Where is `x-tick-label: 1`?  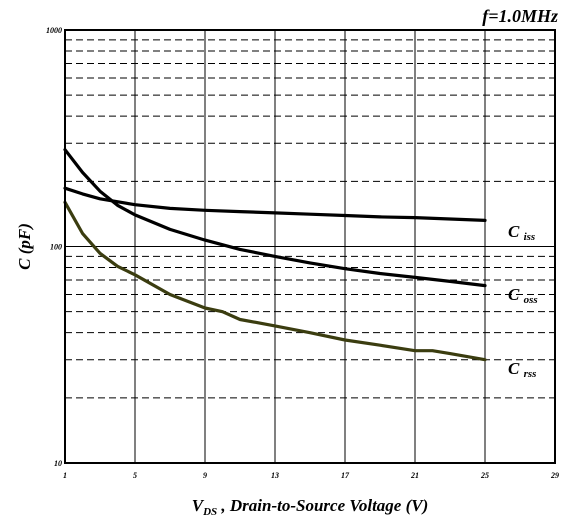 x-tick-label: 1 is located at coordinates (65, 475).